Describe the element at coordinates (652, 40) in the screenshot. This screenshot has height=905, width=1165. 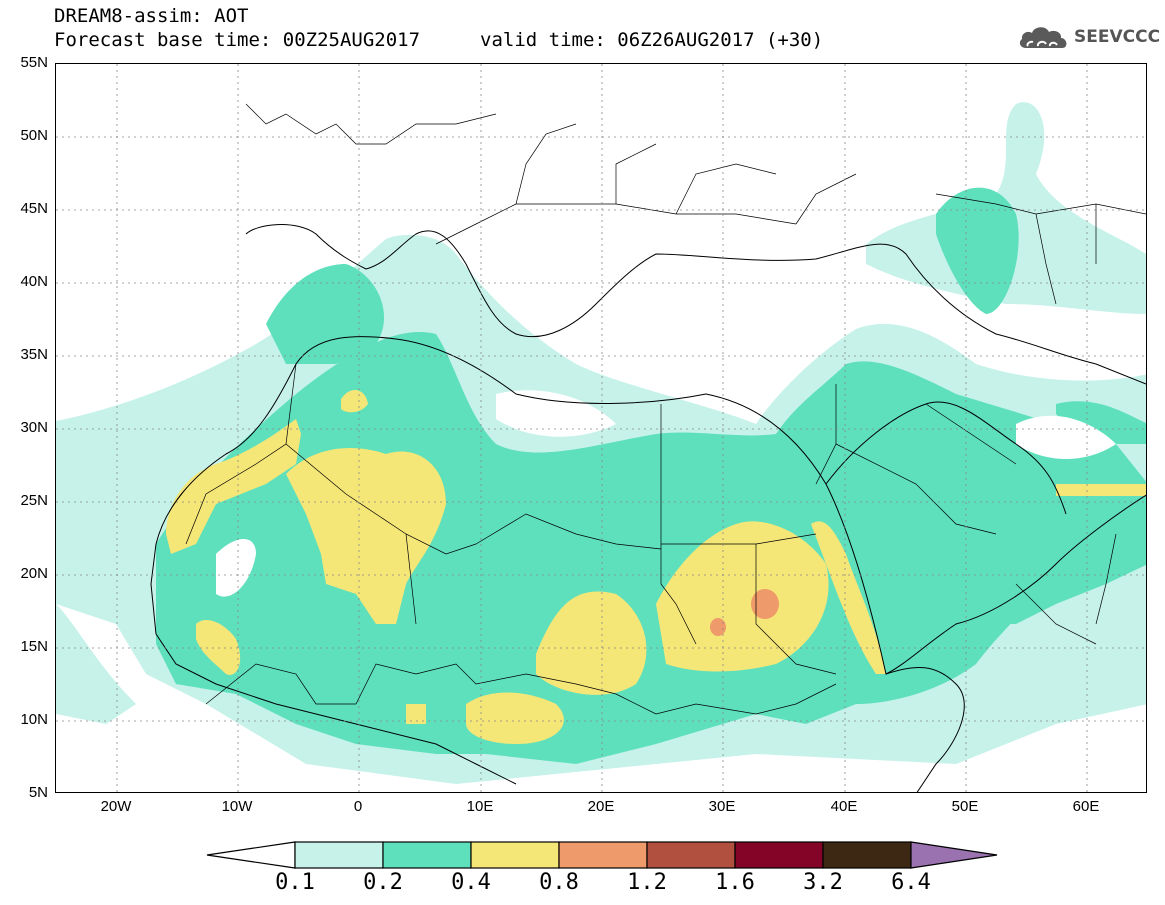
I see `valid-time: valid time: 06Z26AUG2017 (+30)` at that location.